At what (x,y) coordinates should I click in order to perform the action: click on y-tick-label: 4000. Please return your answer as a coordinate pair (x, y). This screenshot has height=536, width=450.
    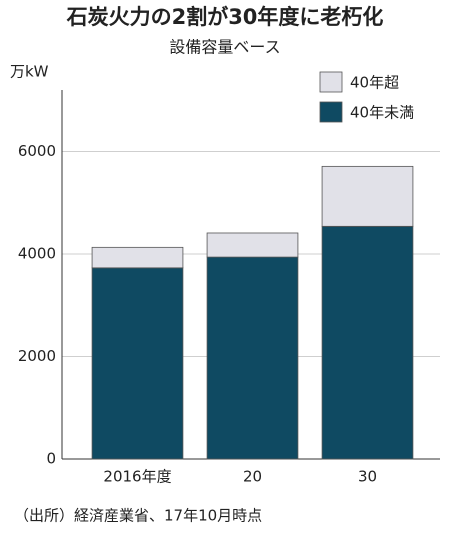
    Looking at the image, I should click on (37, 254).